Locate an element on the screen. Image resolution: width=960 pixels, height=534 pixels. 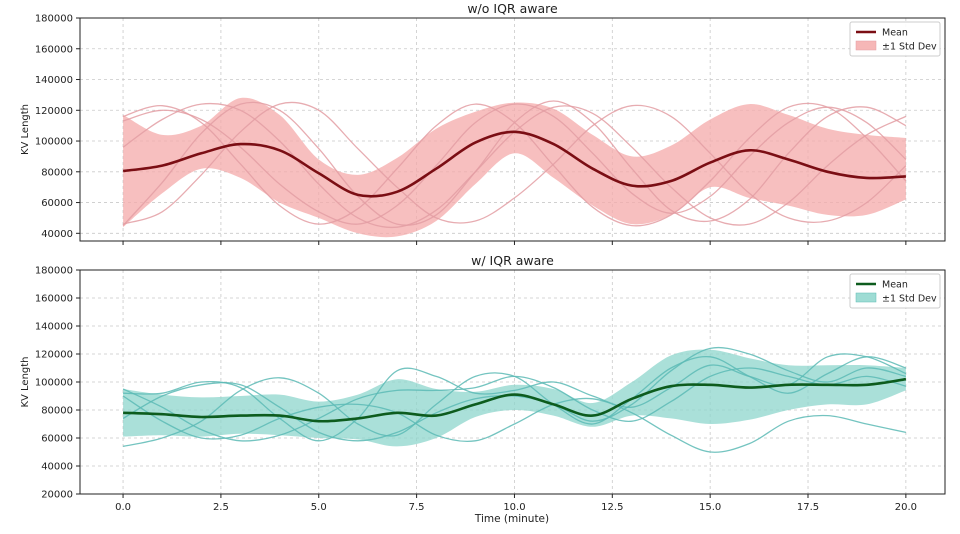
panel-title: w/ IQR aware is located at coordinates (512, 260).